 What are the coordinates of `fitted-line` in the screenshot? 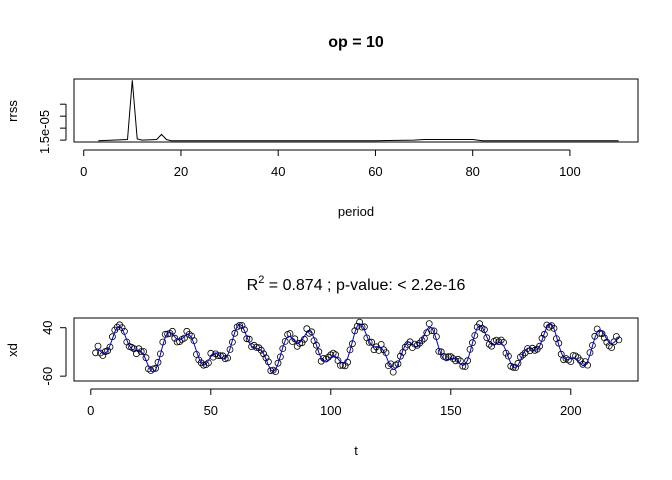 It's located at (357, 347).